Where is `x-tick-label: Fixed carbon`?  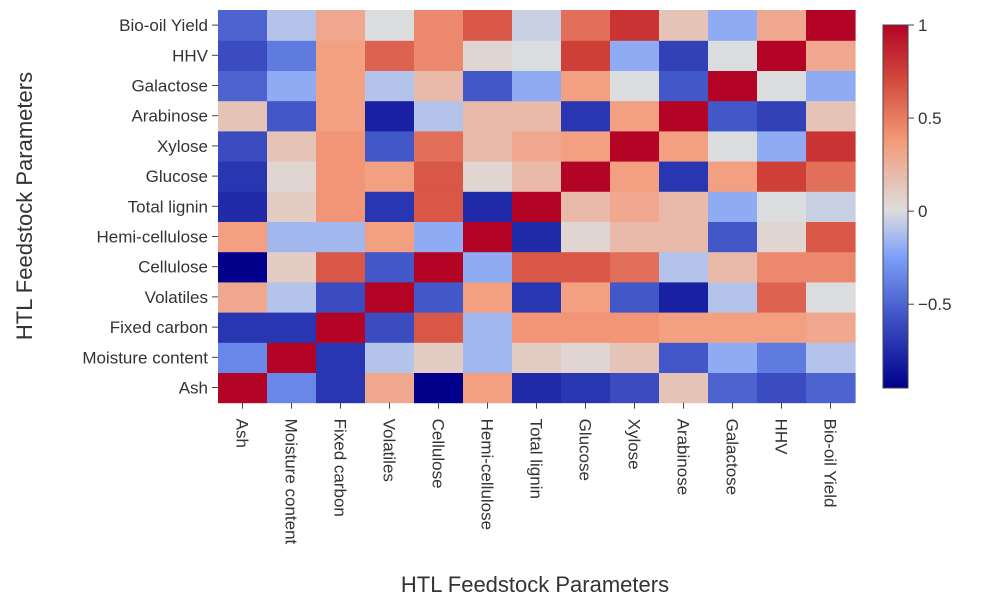 x-tick-label: Fixed carbon is located at coordinates (340, 468).